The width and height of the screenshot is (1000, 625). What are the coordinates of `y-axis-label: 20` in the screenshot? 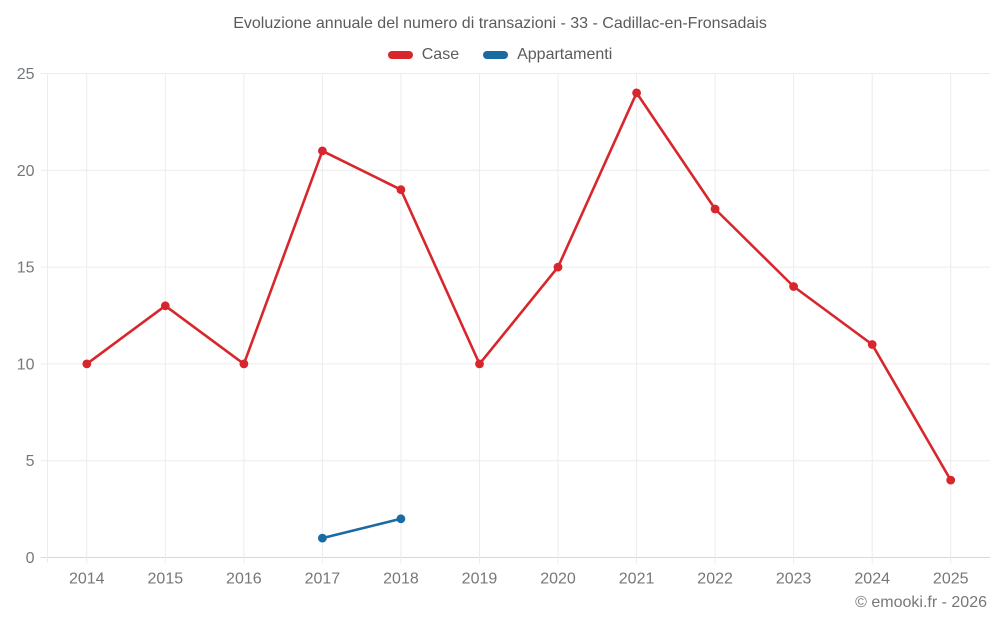 It's located at (26, 171).